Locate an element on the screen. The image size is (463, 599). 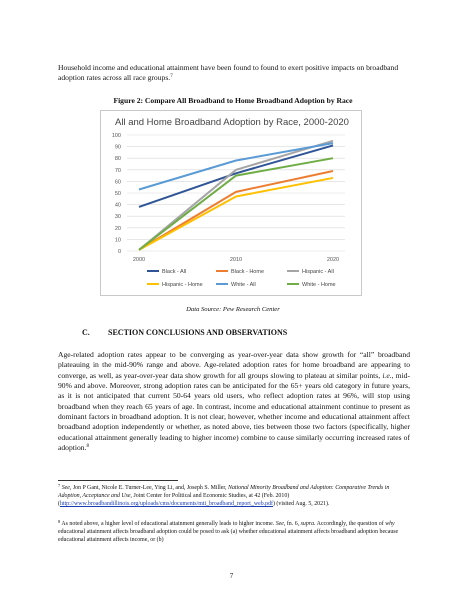
page-number: 7 is located at coordinates (231, 576).